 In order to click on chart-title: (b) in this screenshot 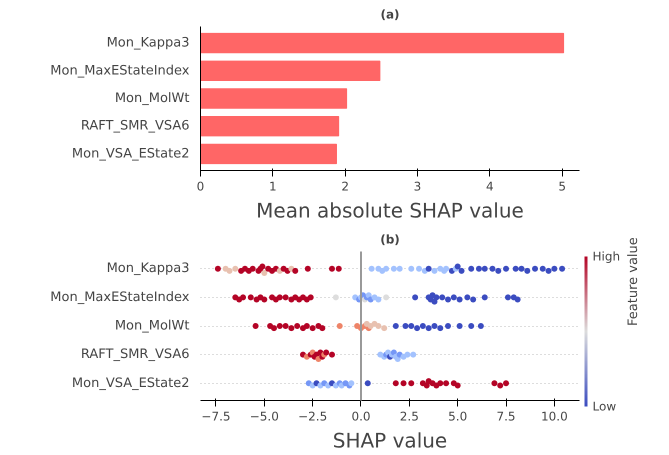, I will do `click(390, 239)`.